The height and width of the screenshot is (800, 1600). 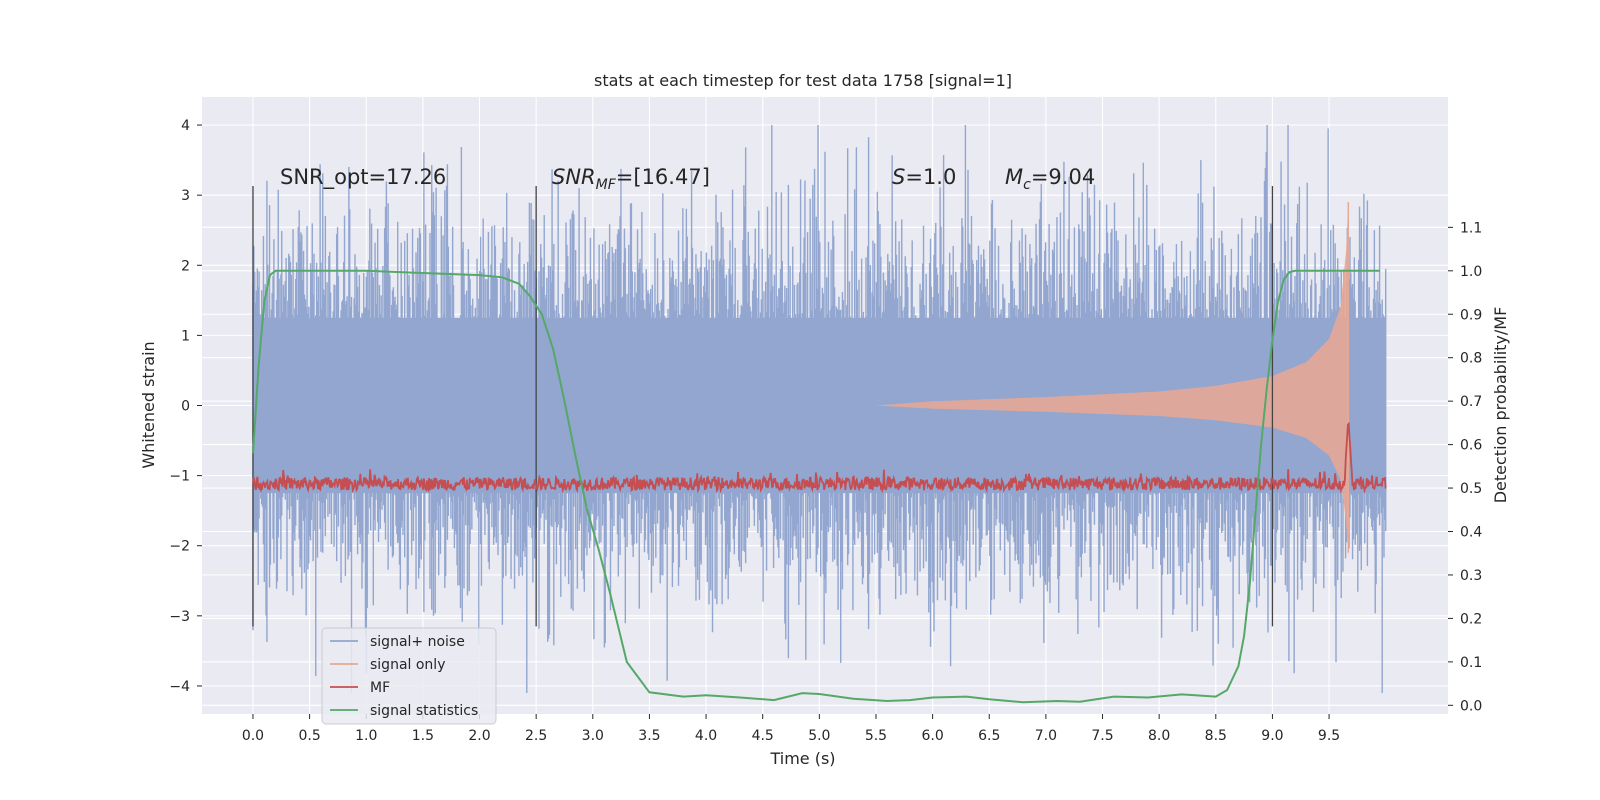 What do you see at coordinates (185, 196) in the screenshot?
I see `y-tick-label: 3` at bounding box center [185, 196].